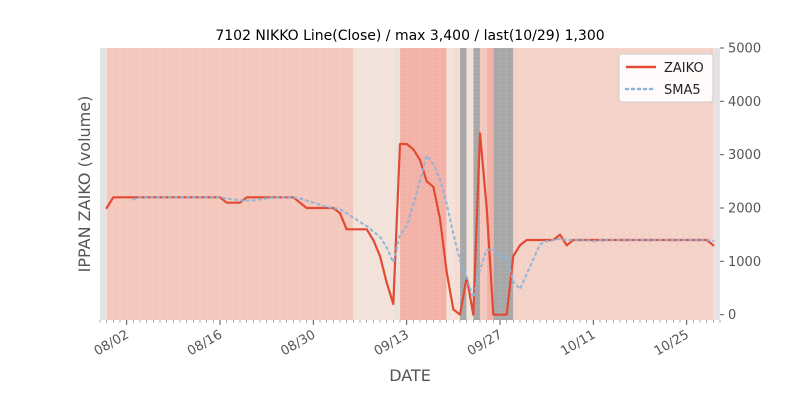 The width and height of the screenshot is (800, 400). Describe the element at coordinates (740, 182) in the screenshot. I see `y-axis: 0 1000 2000 3000 4000 5000` at that location.